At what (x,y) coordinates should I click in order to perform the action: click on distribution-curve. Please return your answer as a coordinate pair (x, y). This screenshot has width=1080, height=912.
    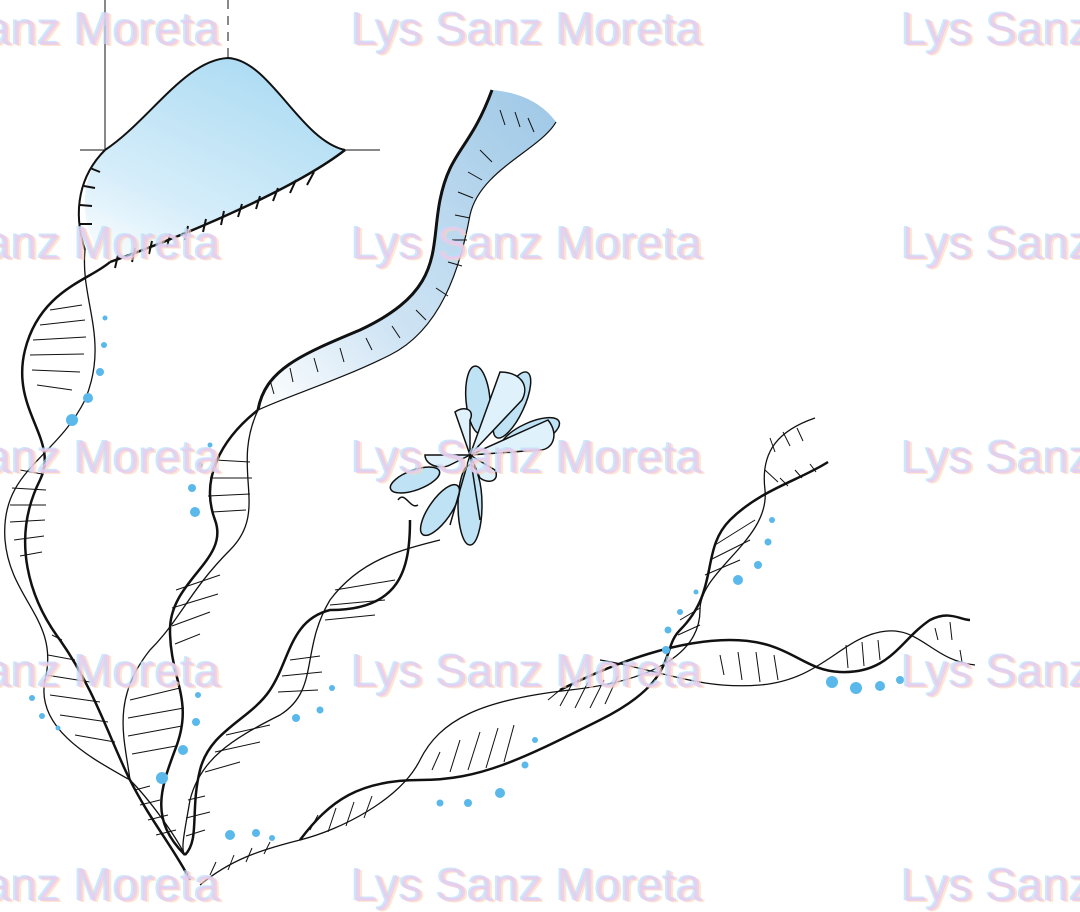
    Looking at the image, I should click on (228, 132).